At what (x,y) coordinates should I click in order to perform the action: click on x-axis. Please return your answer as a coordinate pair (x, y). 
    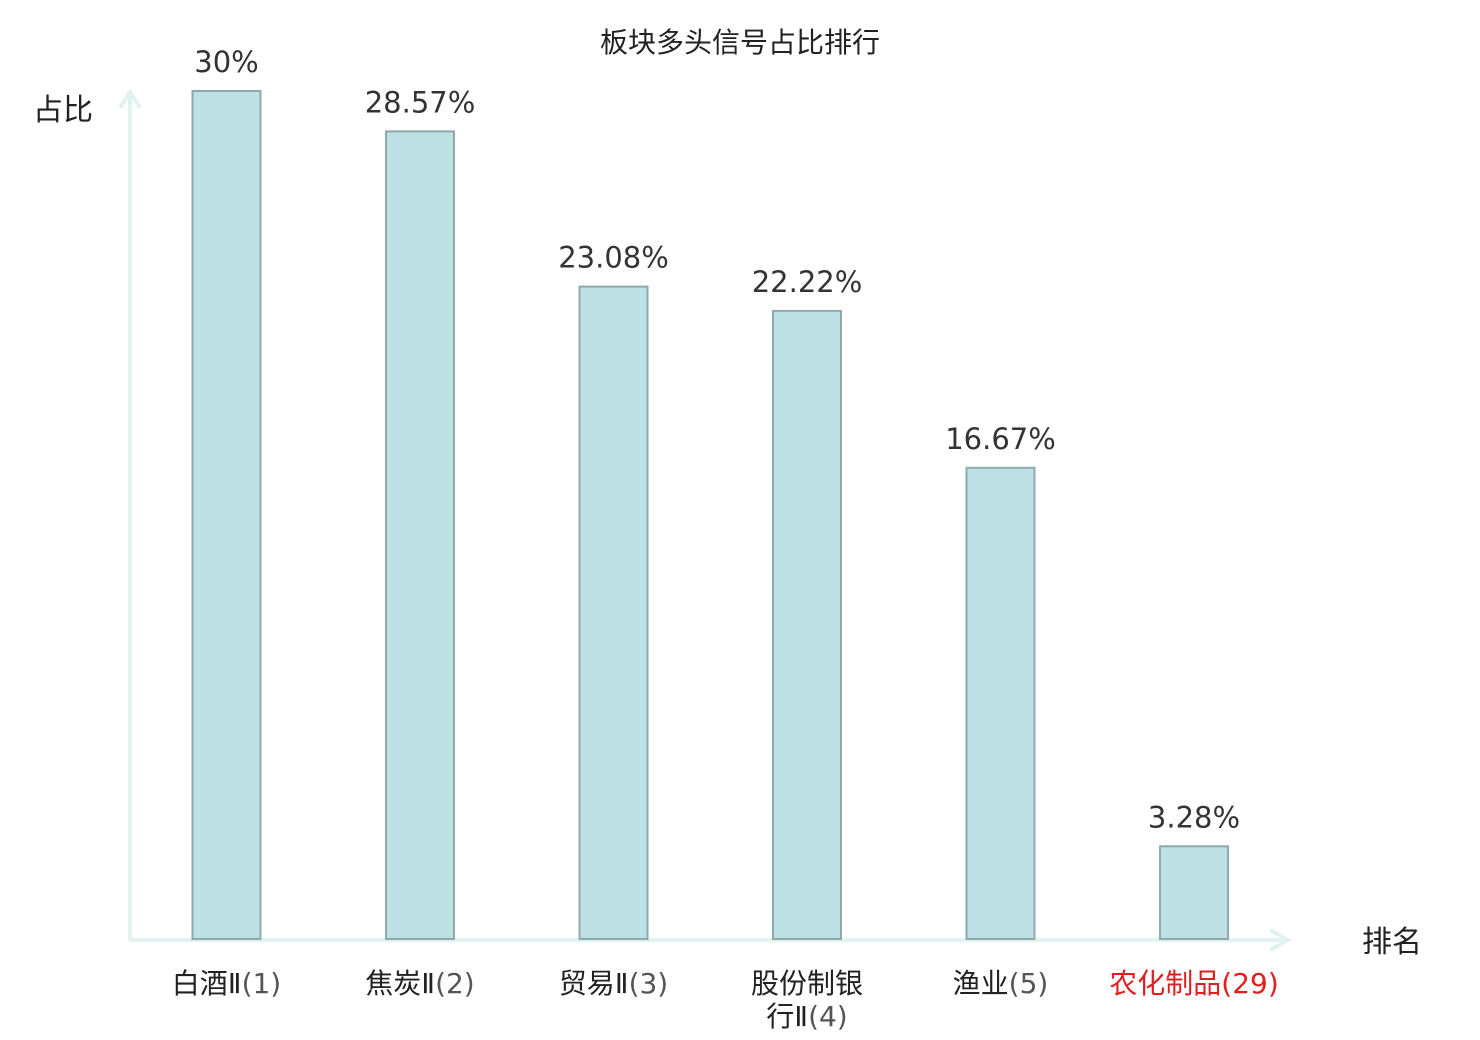
    Looking at the image, I should click on (711, 940).